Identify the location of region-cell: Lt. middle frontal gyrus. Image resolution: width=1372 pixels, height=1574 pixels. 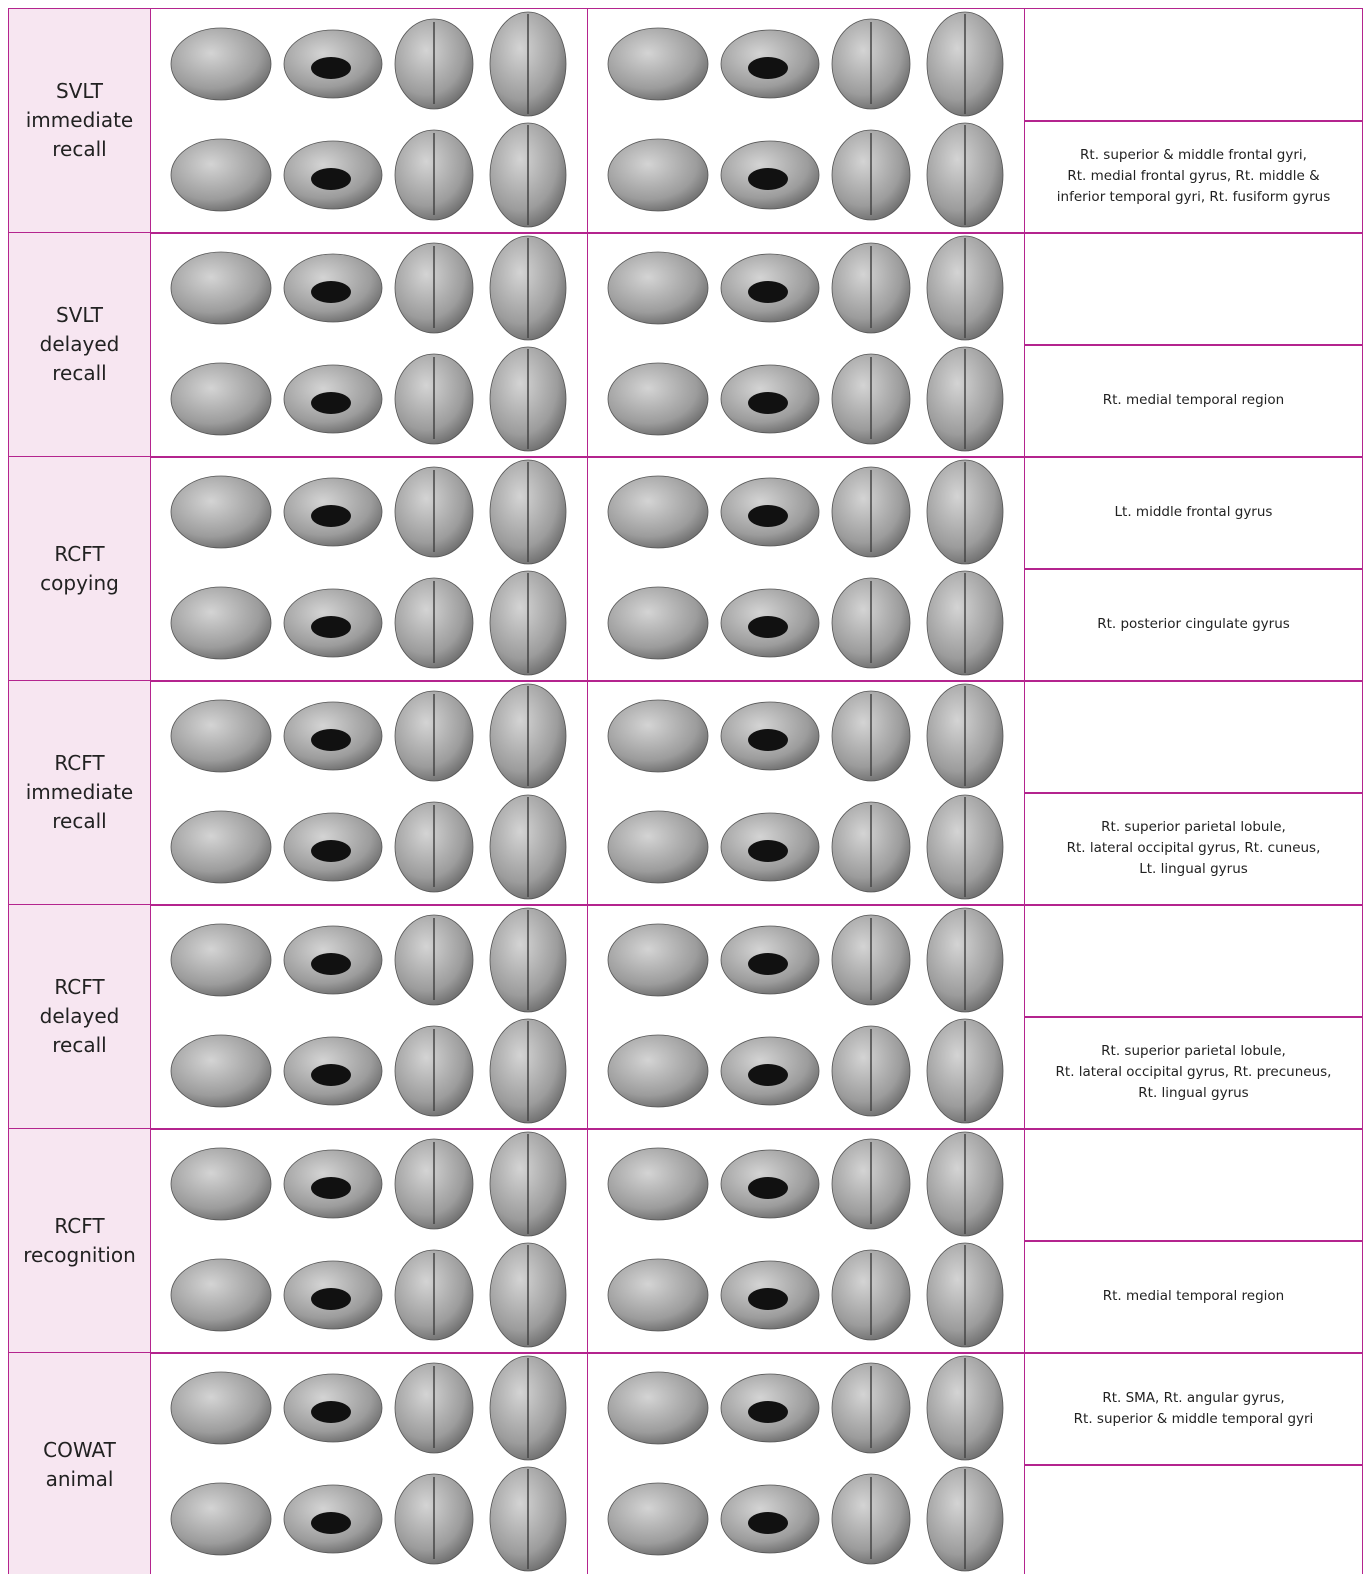
(1193, 513).